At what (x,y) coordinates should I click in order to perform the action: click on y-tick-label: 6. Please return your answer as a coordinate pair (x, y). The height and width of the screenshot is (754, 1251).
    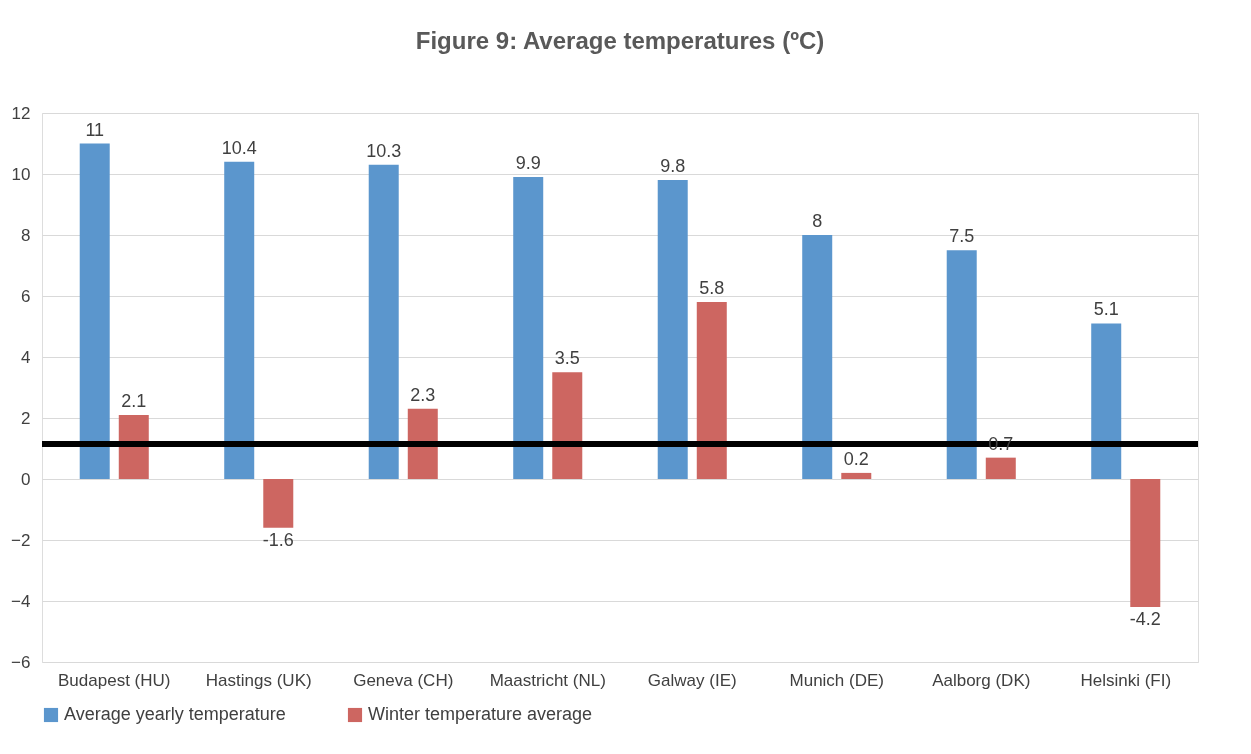
    Looking at the image, I should click on (26, 296).